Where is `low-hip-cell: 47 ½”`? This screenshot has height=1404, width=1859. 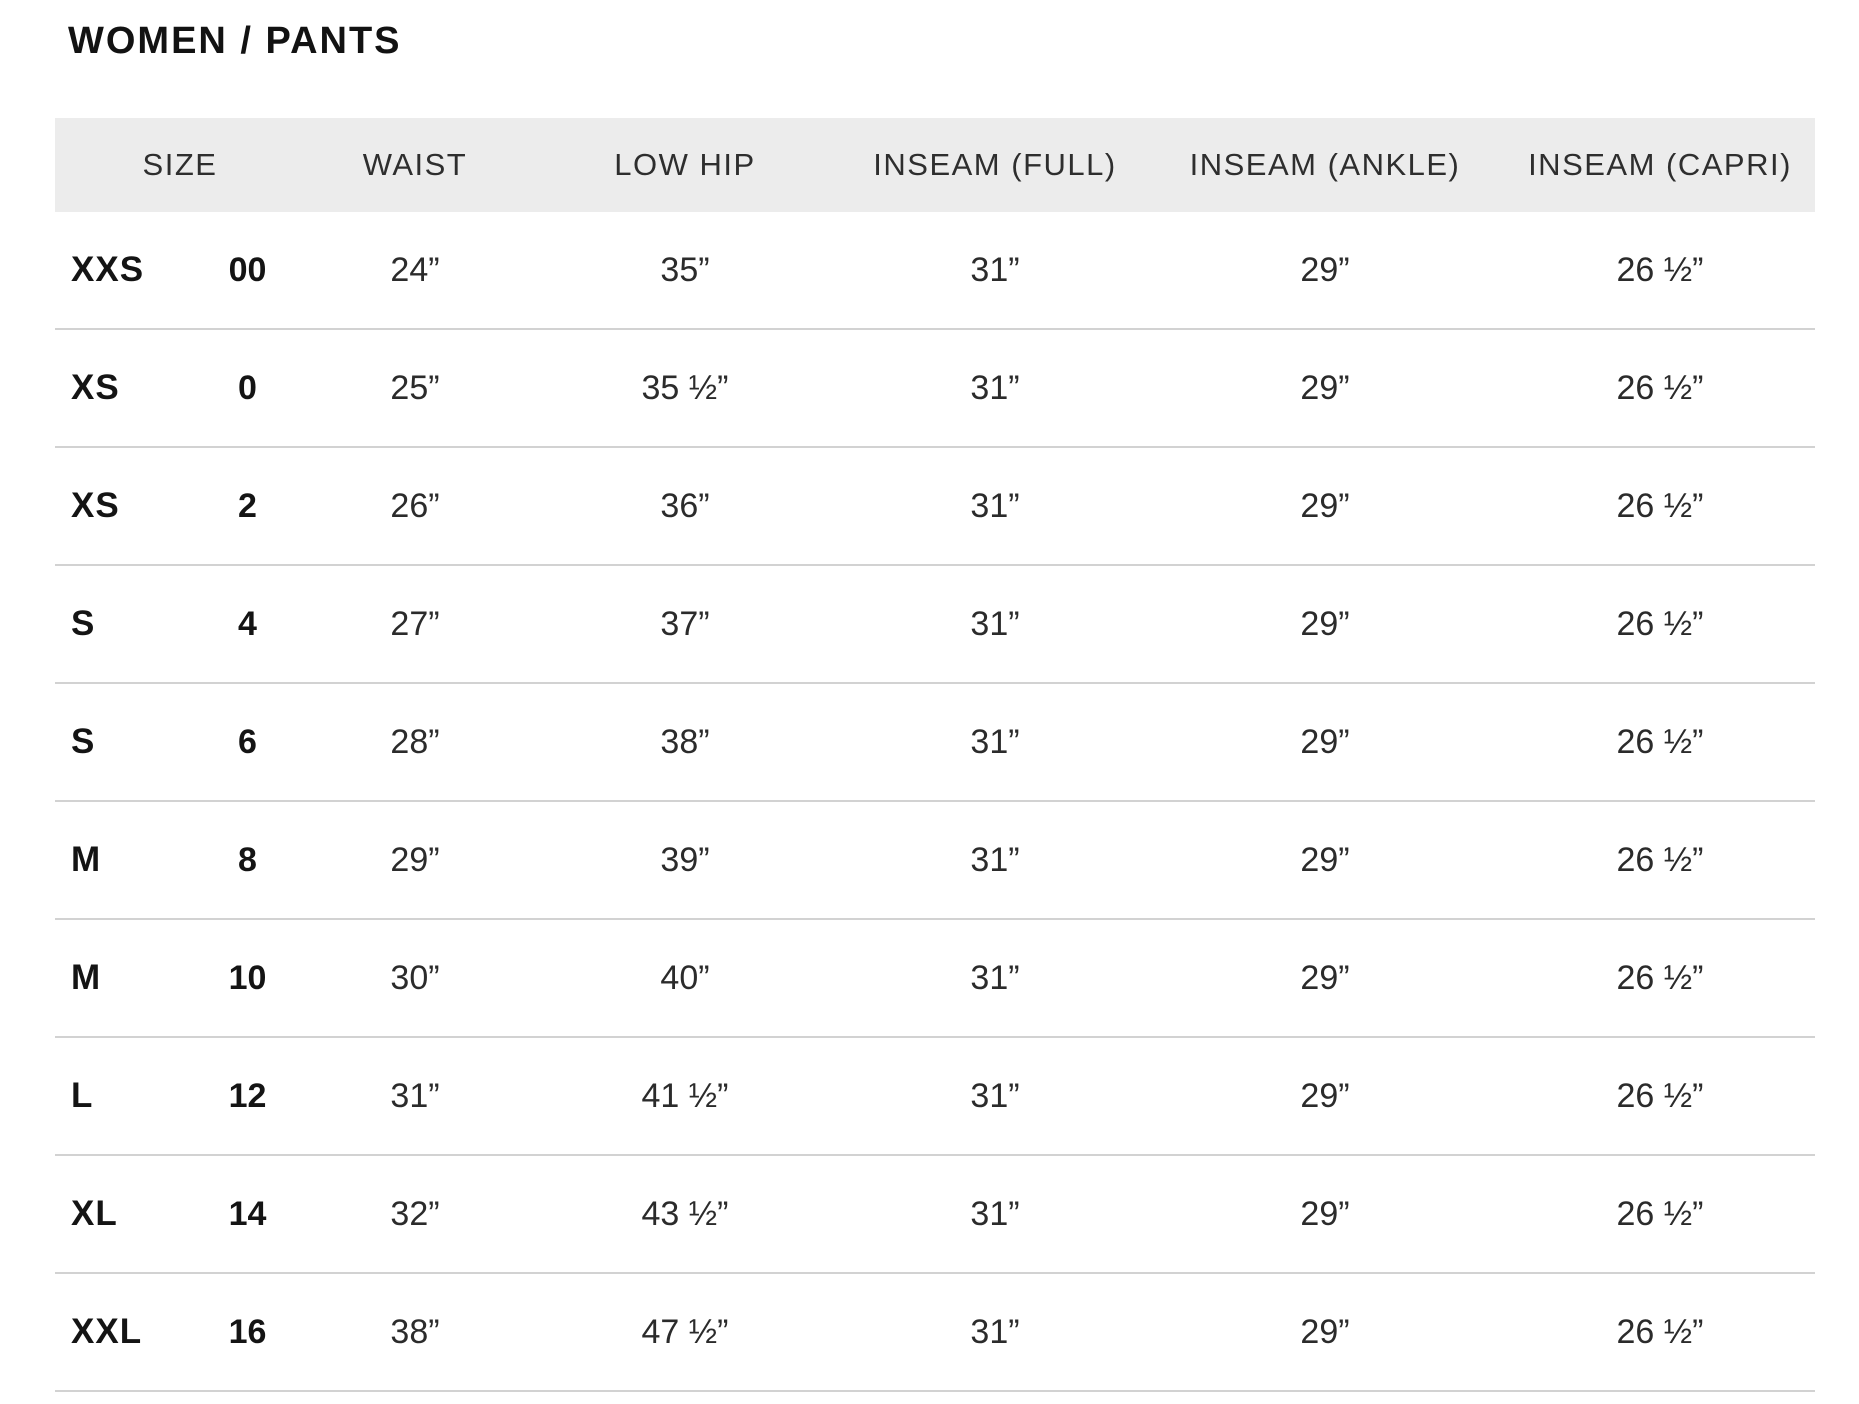
low-hip-cell: 47 ½” is located at coordinates (685, 1331).